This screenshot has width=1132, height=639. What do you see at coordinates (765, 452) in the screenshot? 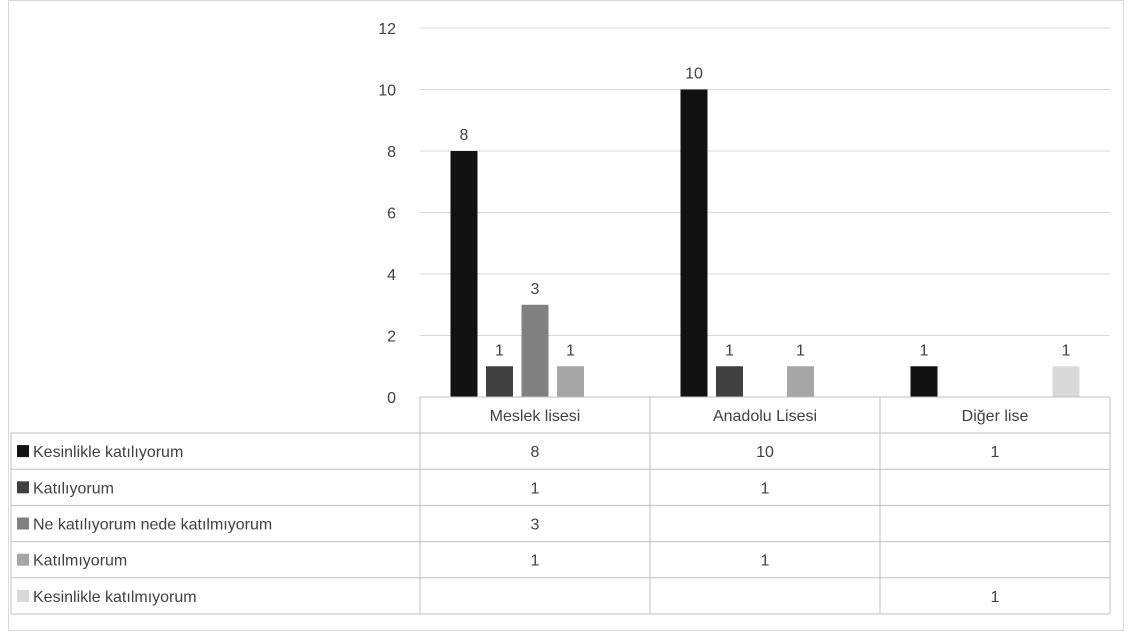
I see `table-cell-value: 10` at bounding box center [765, 452].